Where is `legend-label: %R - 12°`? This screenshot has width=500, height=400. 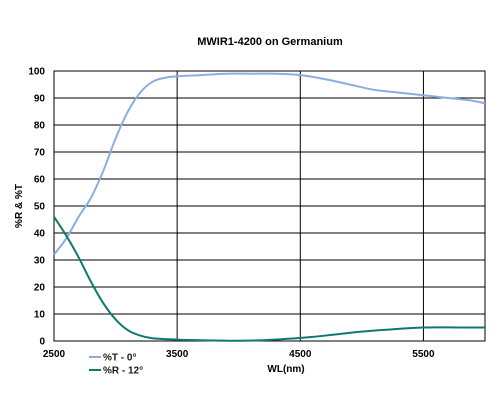 legend-label: %R - 12° is located at coordinates (123, 371).